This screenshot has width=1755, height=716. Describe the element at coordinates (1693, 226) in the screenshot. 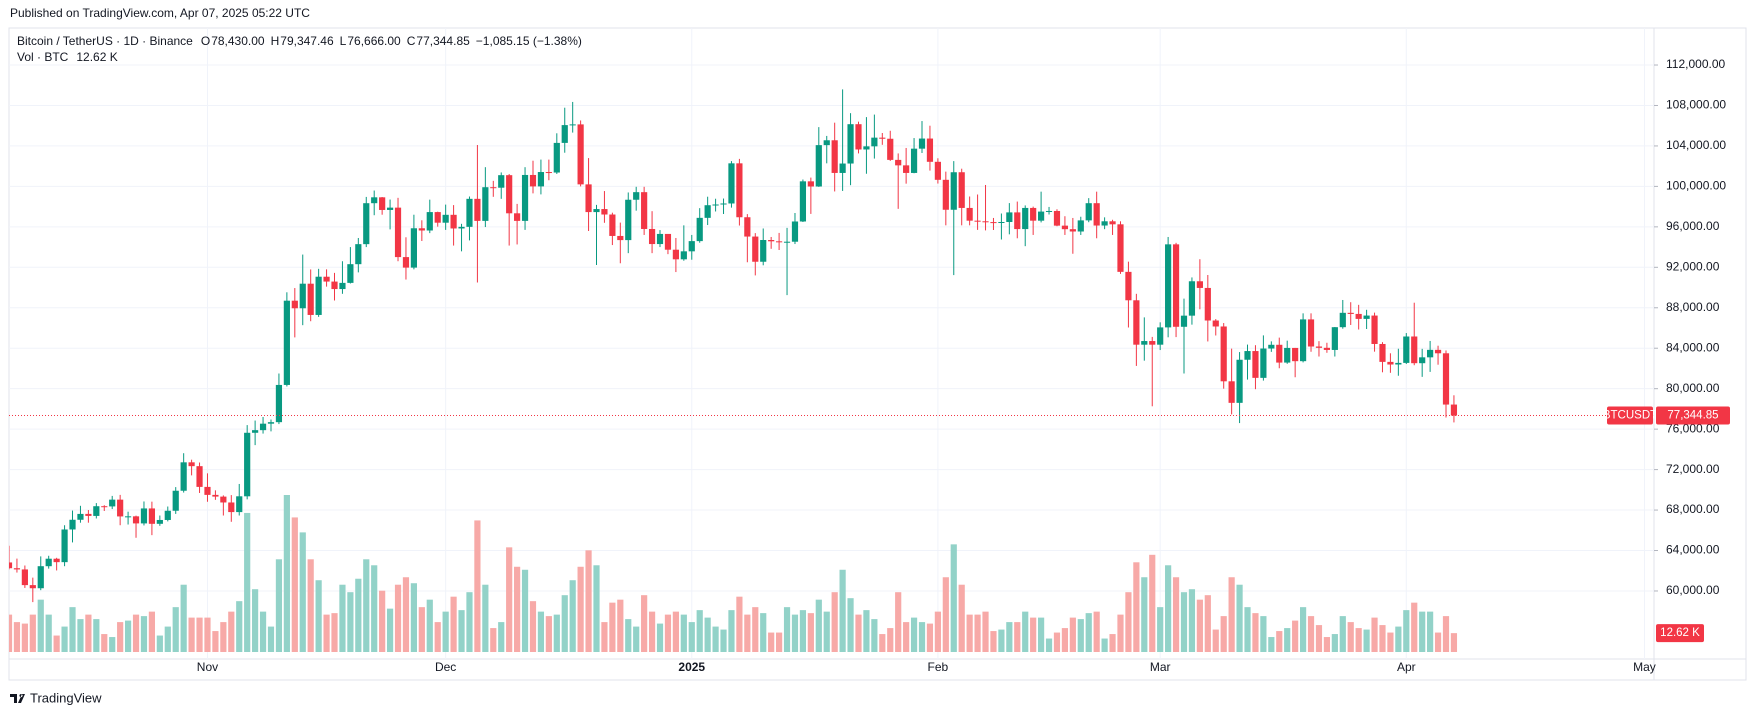

I see `y-tick-label: 96,000.00` at that location.